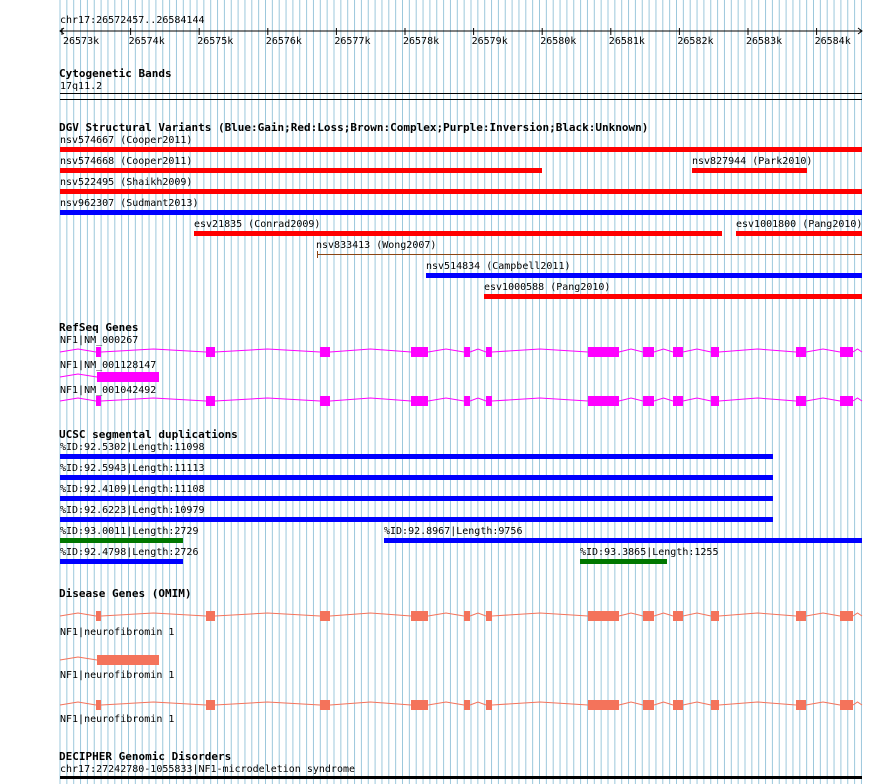 Image resolution: width=890 pixels, height=784 pixels. Describe the element at coordinates (126, 182) in the screenshot. I see `dgv-label: nsv522495 (Shaikh2009)` at that location.